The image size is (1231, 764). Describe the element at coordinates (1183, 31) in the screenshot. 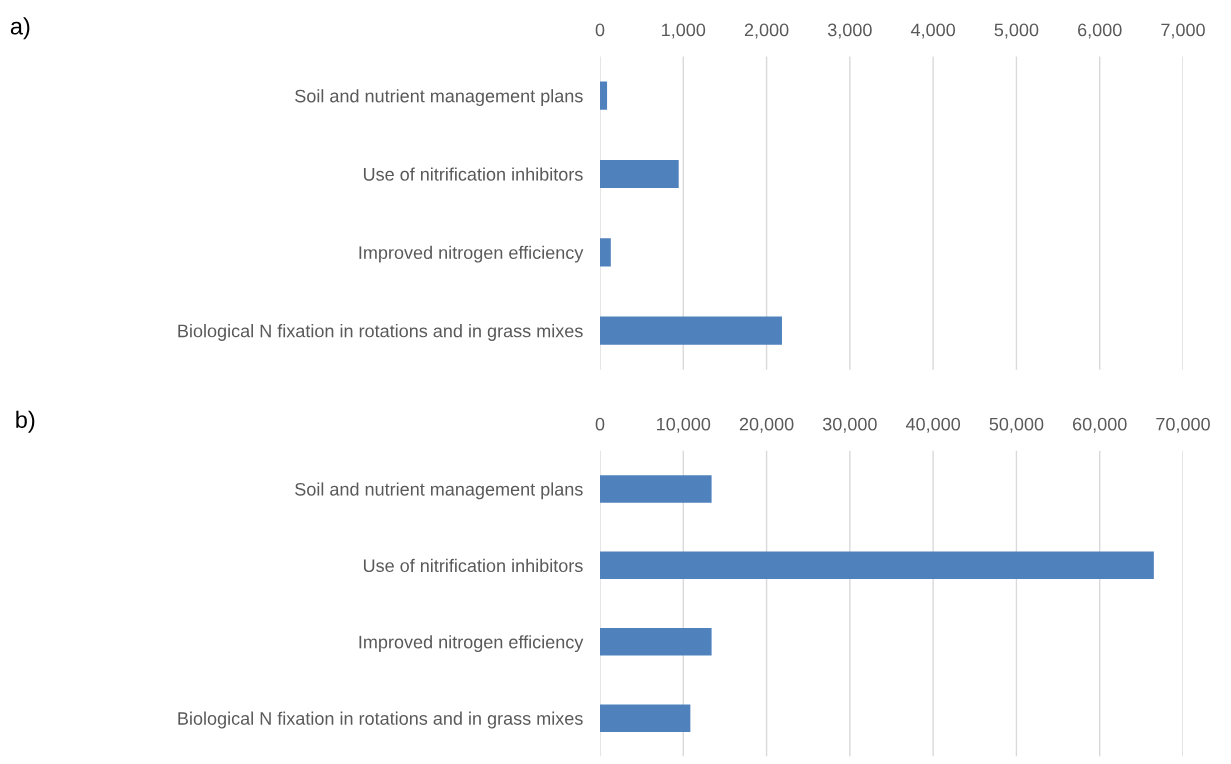

I see `x-tick-label: 7,000` at that location.